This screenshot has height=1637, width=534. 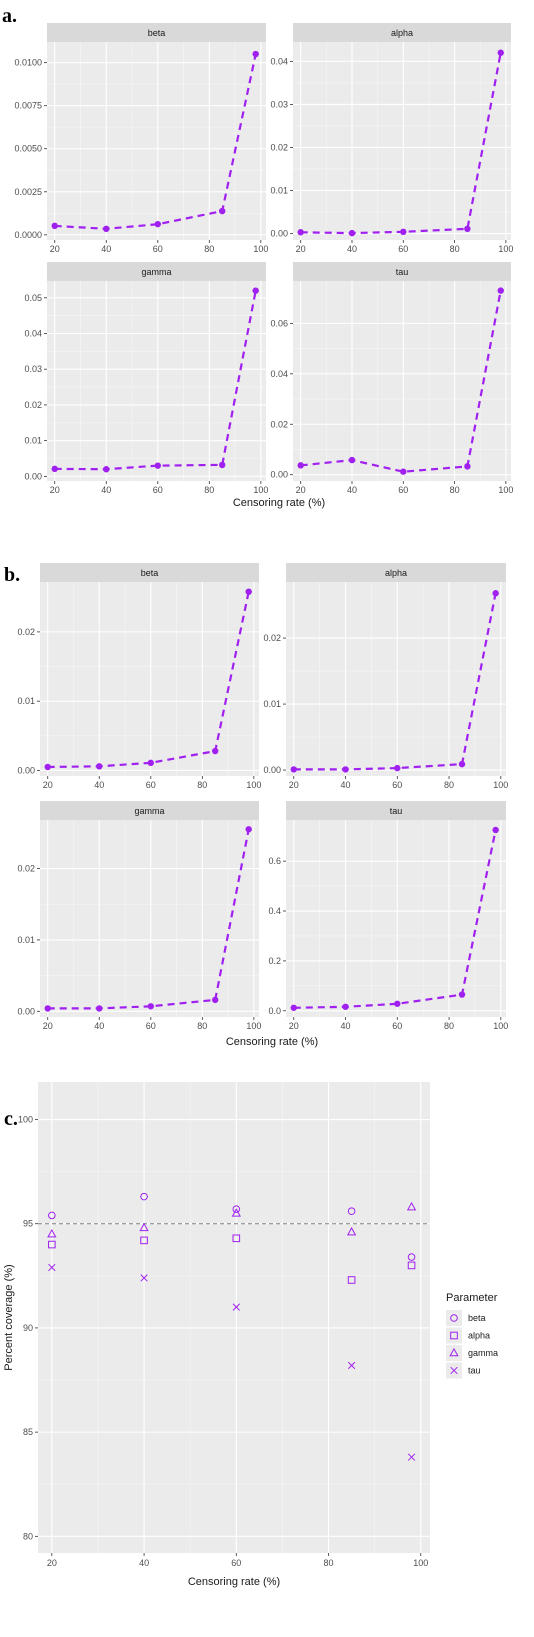 I want to click on y-tick-label: 0.02, so click(x=26, y=869).